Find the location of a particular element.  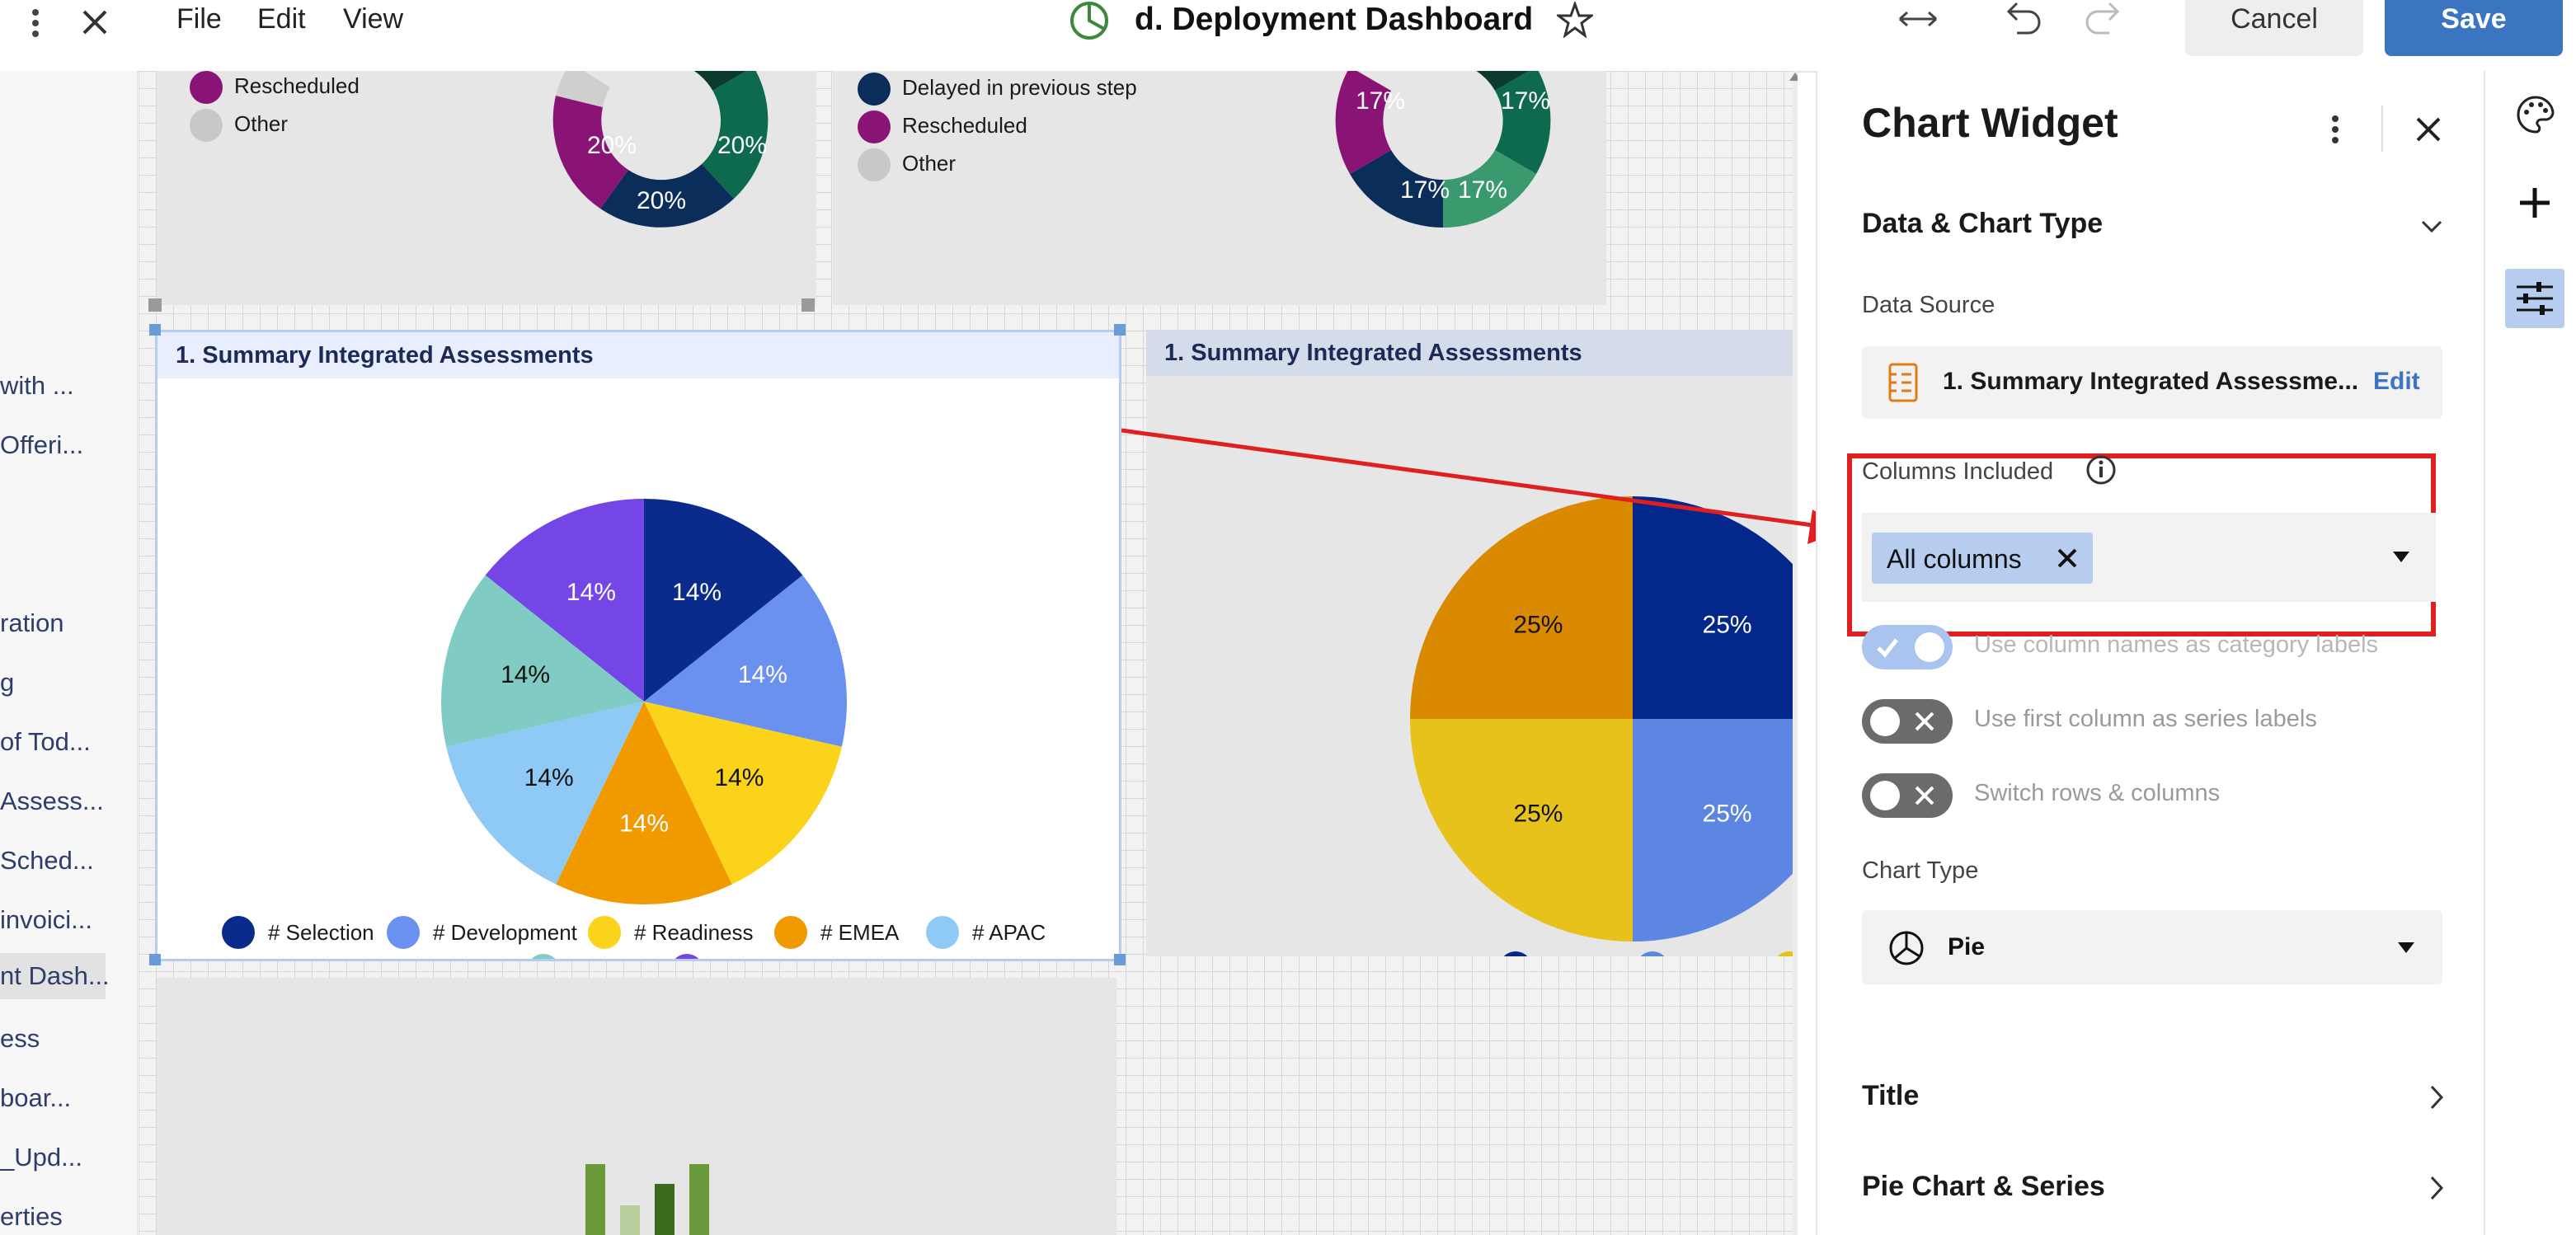

undo-icon is located at coordinates (2022, 18).